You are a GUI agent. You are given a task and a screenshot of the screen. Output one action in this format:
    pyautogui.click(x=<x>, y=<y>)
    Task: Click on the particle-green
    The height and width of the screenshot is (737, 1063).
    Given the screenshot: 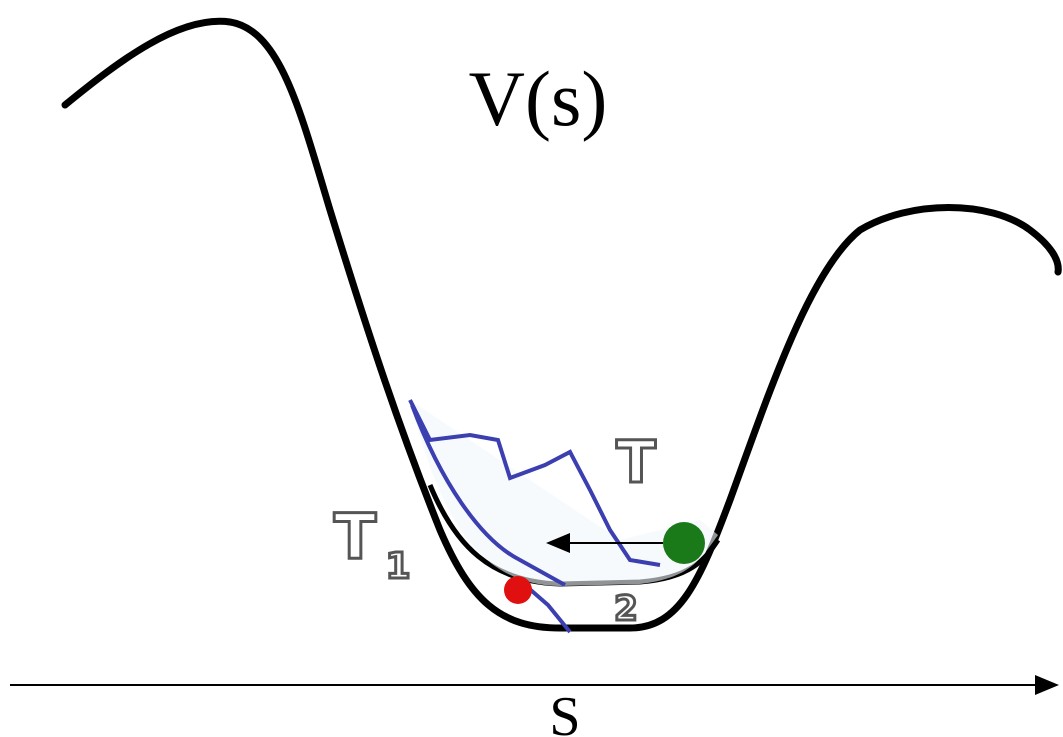 What is the action you would take?
    pyautogui.click(x=684, y=543)
    